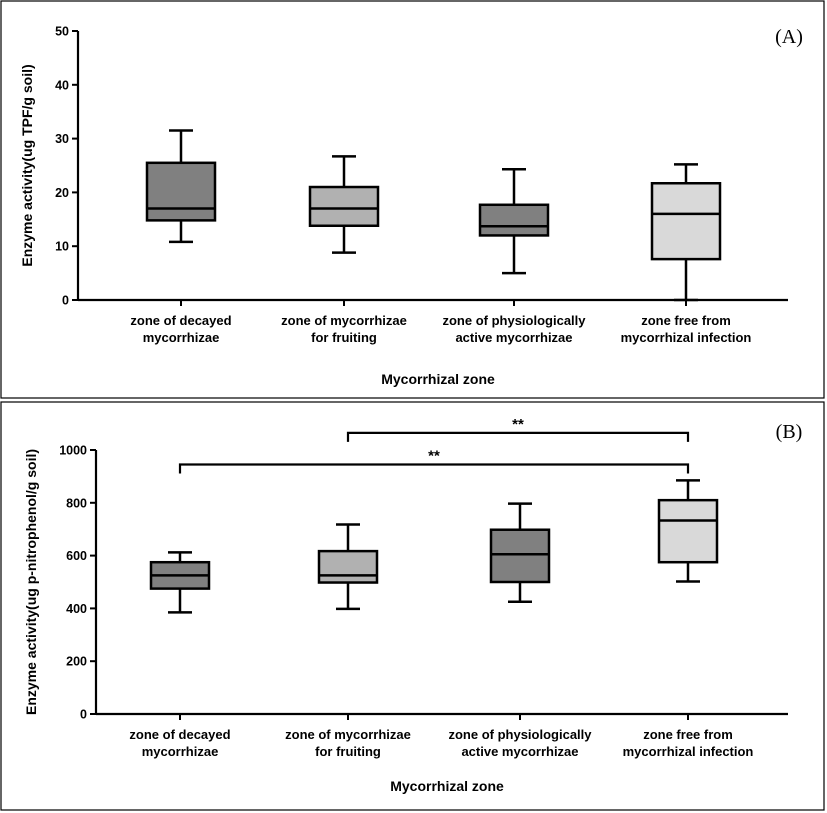 The image size is (827, 813). What do you see at coordinates (62, 139) in the screenshot?
I see `y-tick-label: 30` at bounding box center [62, 139].